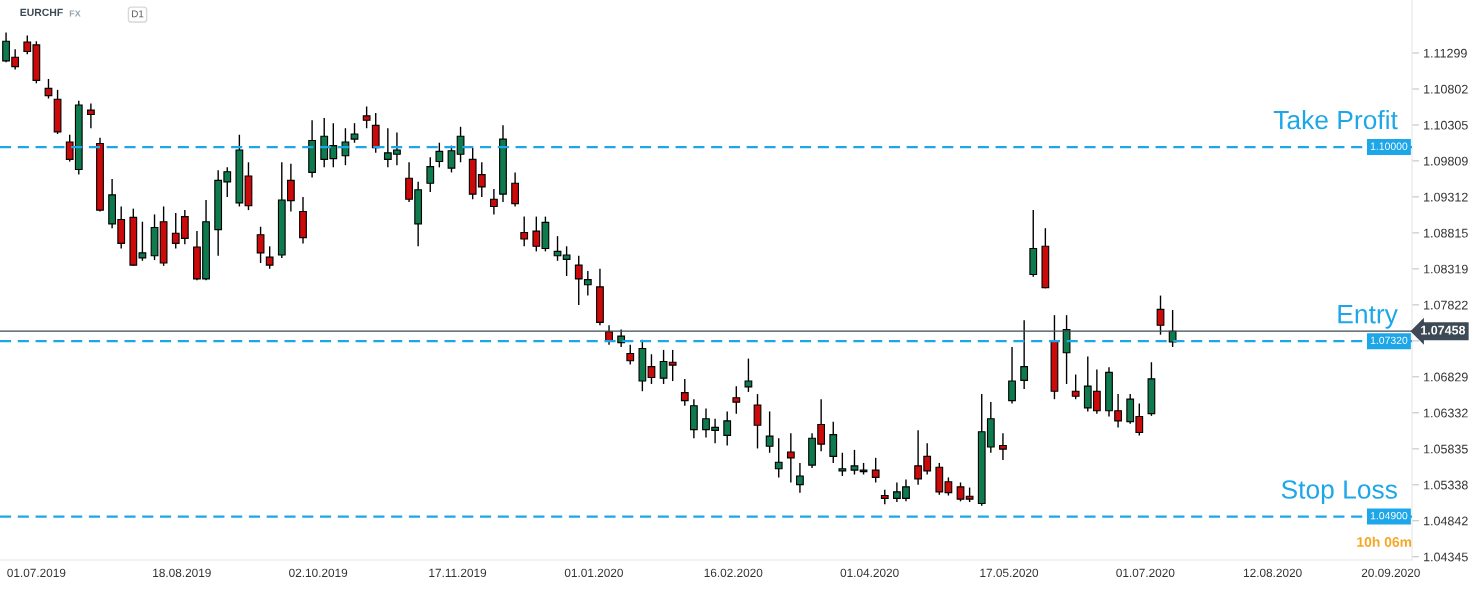 The width and height of the screenshot is (1482, 590). I want to click on x-tick-label: 01.04.2020, so click(869, 572).